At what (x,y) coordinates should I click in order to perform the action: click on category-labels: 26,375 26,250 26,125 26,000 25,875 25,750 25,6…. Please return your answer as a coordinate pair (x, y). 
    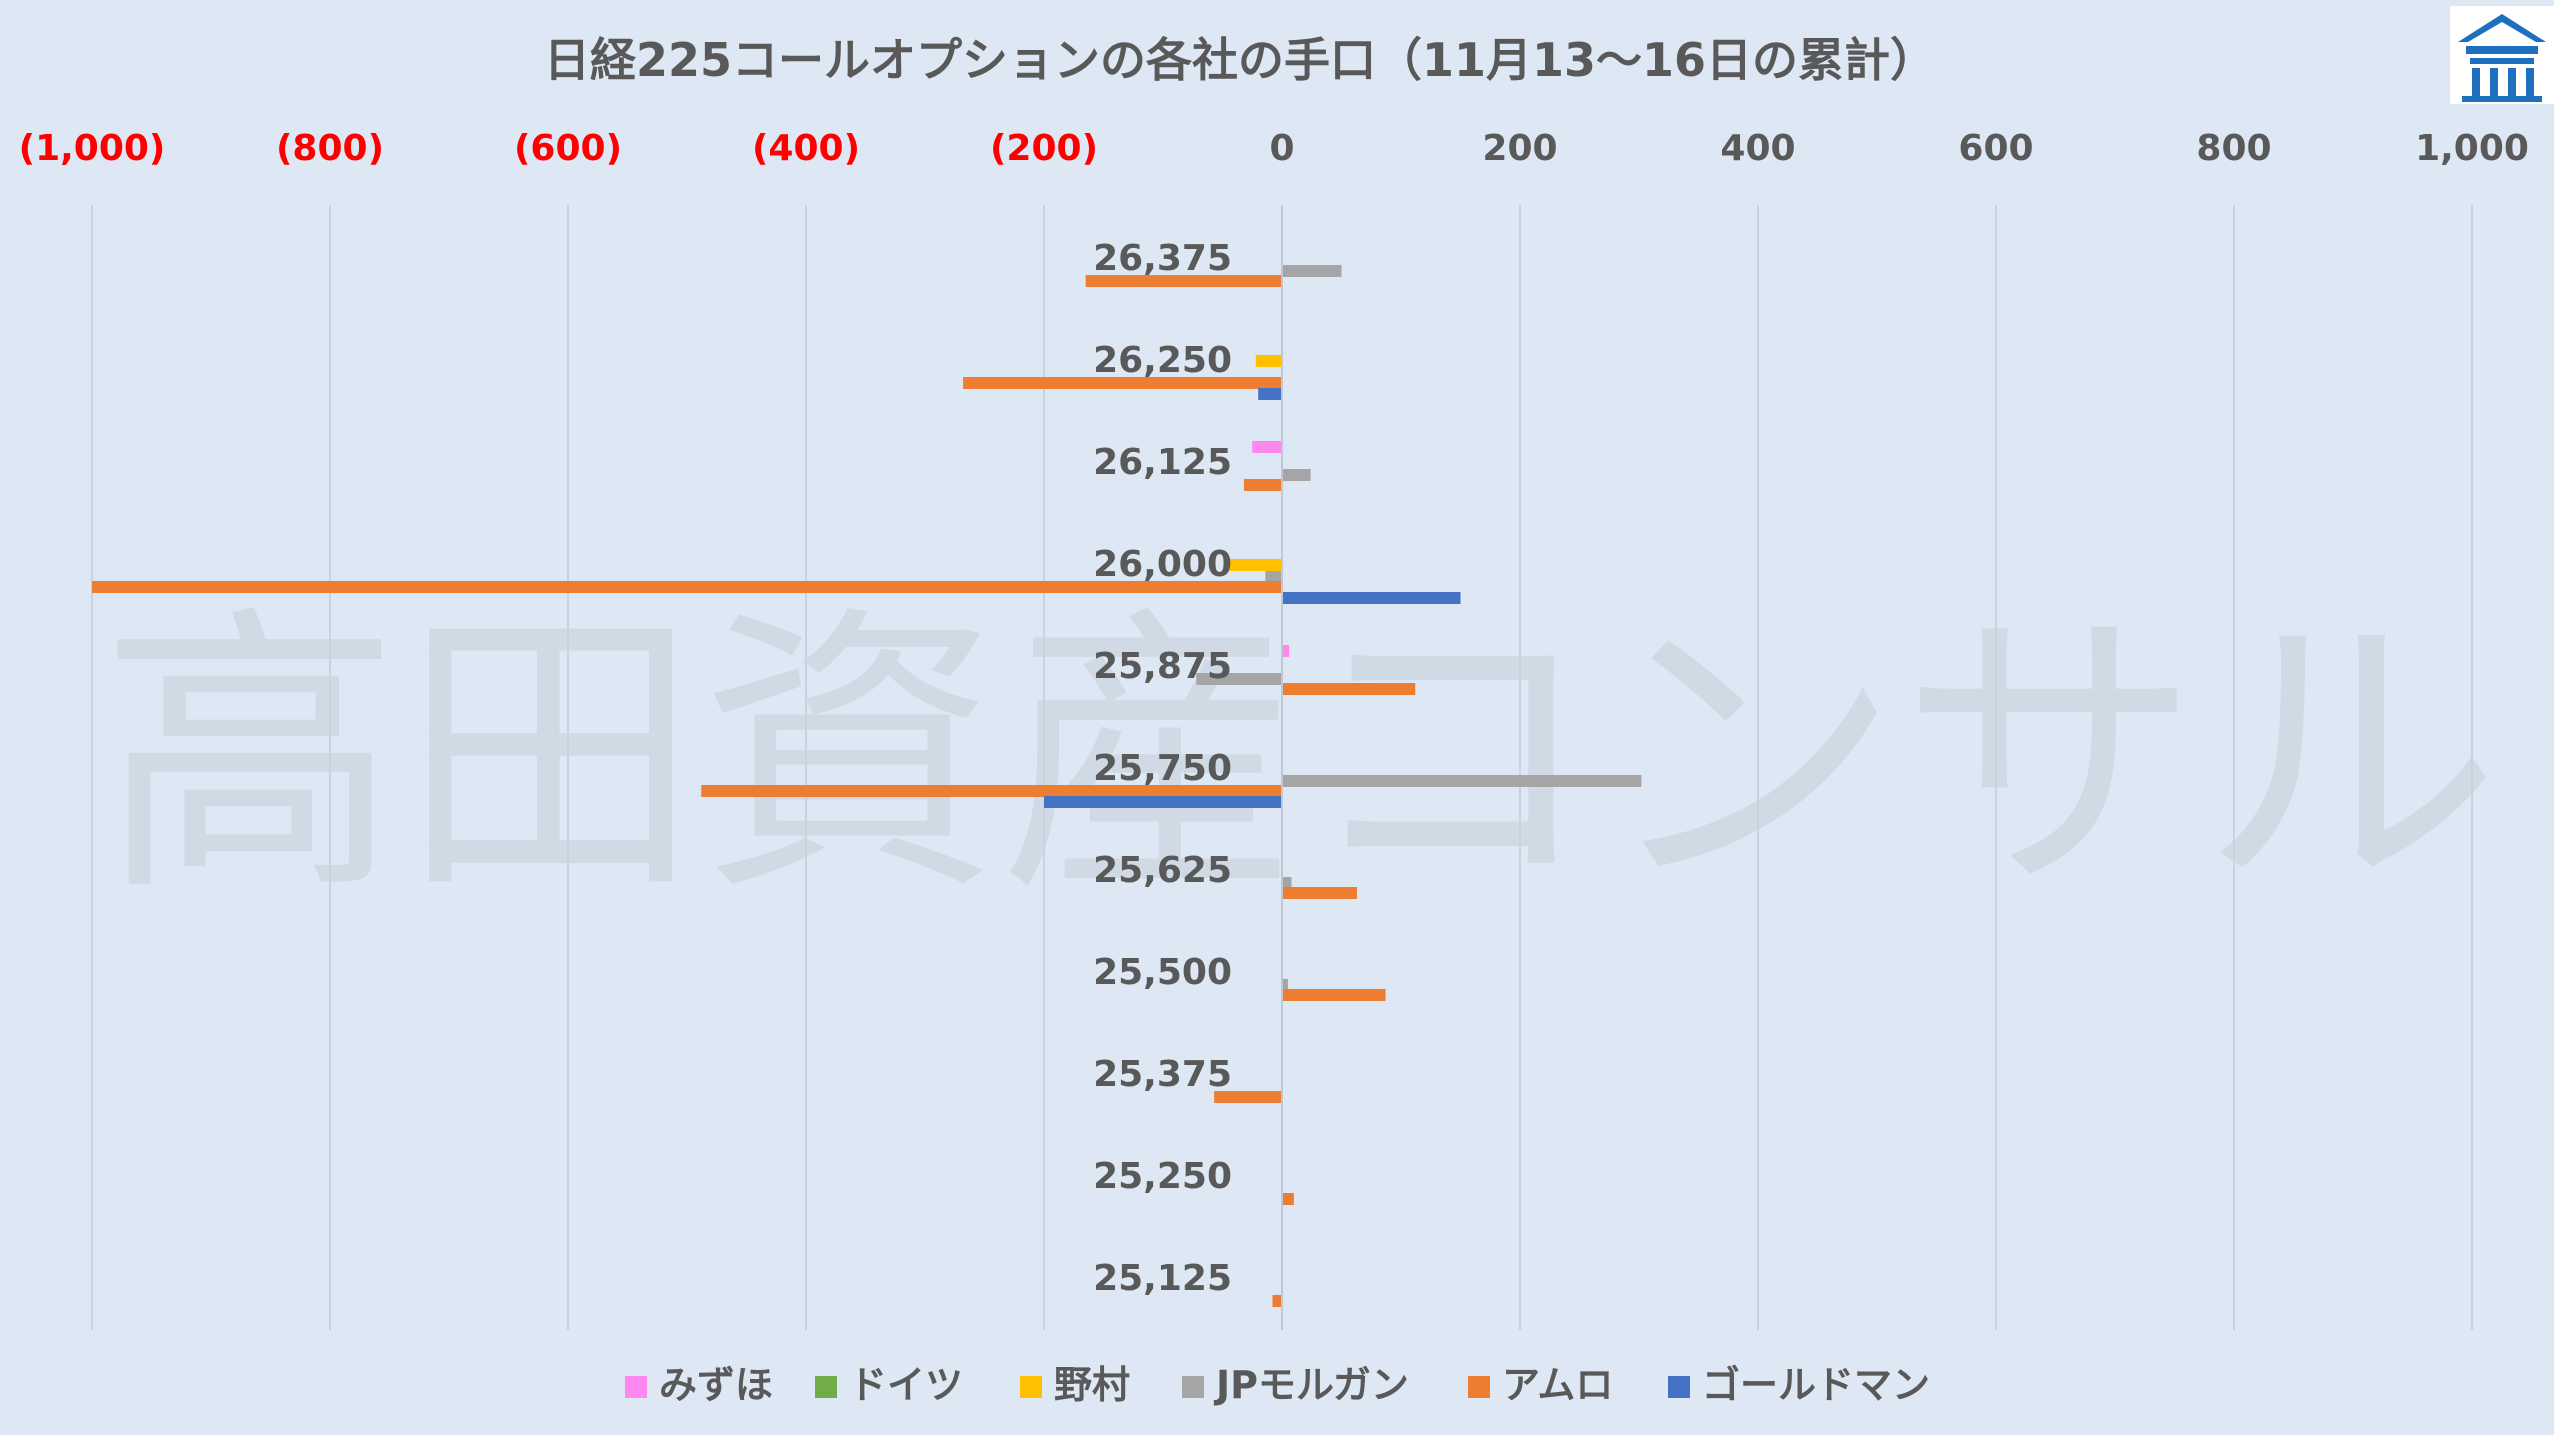
    Looking at the image, I should click on (1162, 768).